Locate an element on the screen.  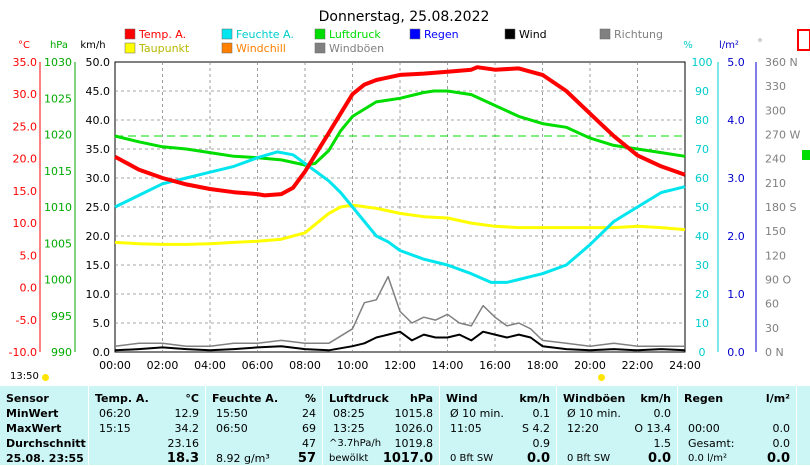
stats-header-rain: Regen is located at coordinates (704, 398).